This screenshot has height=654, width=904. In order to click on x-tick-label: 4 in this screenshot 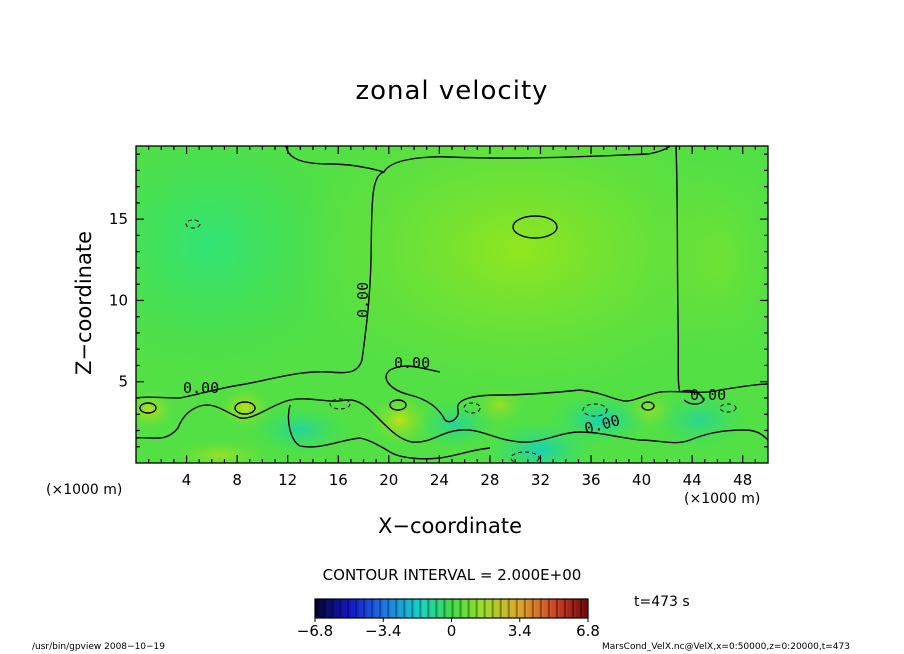, I will do `click(187, 480)`.